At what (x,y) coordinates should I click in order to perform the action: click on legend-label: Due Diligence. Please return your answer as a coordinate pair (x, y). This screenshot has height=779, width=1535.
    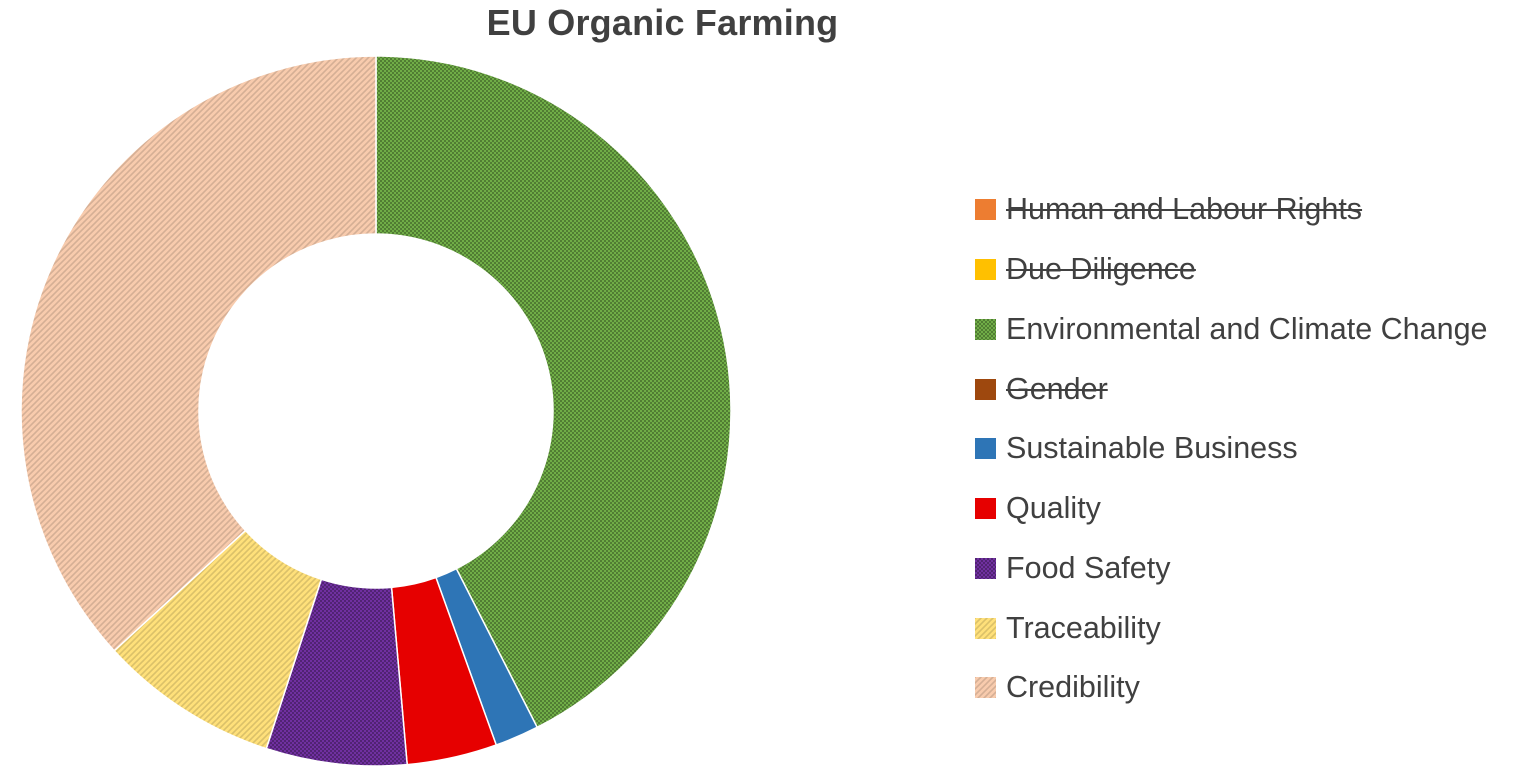
    Looking at the image, I should click on (1101, 269).